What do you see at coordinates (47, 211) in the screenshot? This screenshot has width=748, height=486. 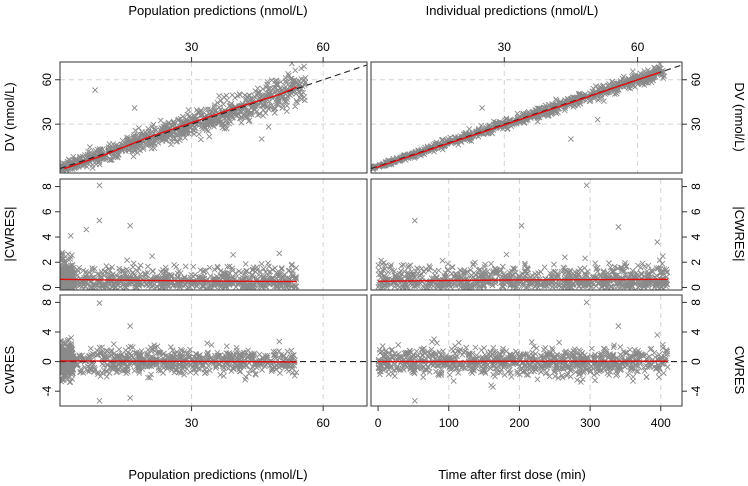 I see `y-tick-label: 6` at bounding box center [47, 211].